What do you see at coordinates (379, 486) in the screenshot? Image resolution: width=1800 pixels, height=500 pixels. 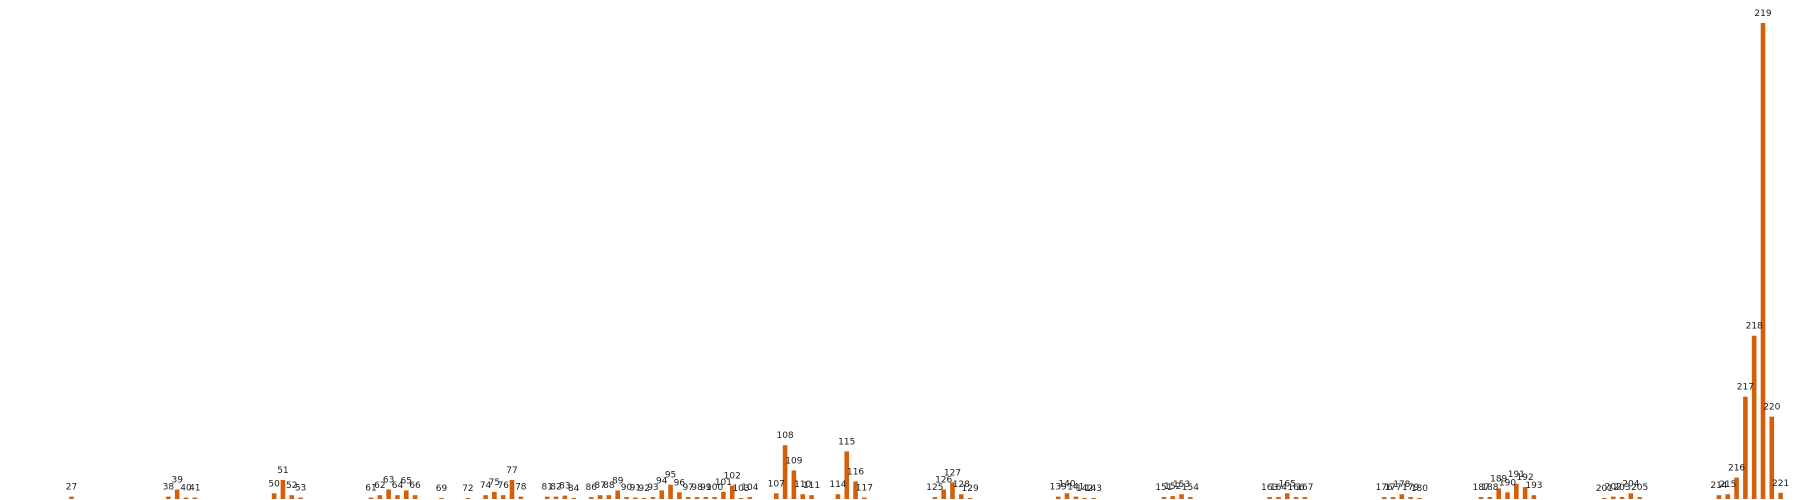 I see `bar-label-62: 62` at bounding box center [379, 486].